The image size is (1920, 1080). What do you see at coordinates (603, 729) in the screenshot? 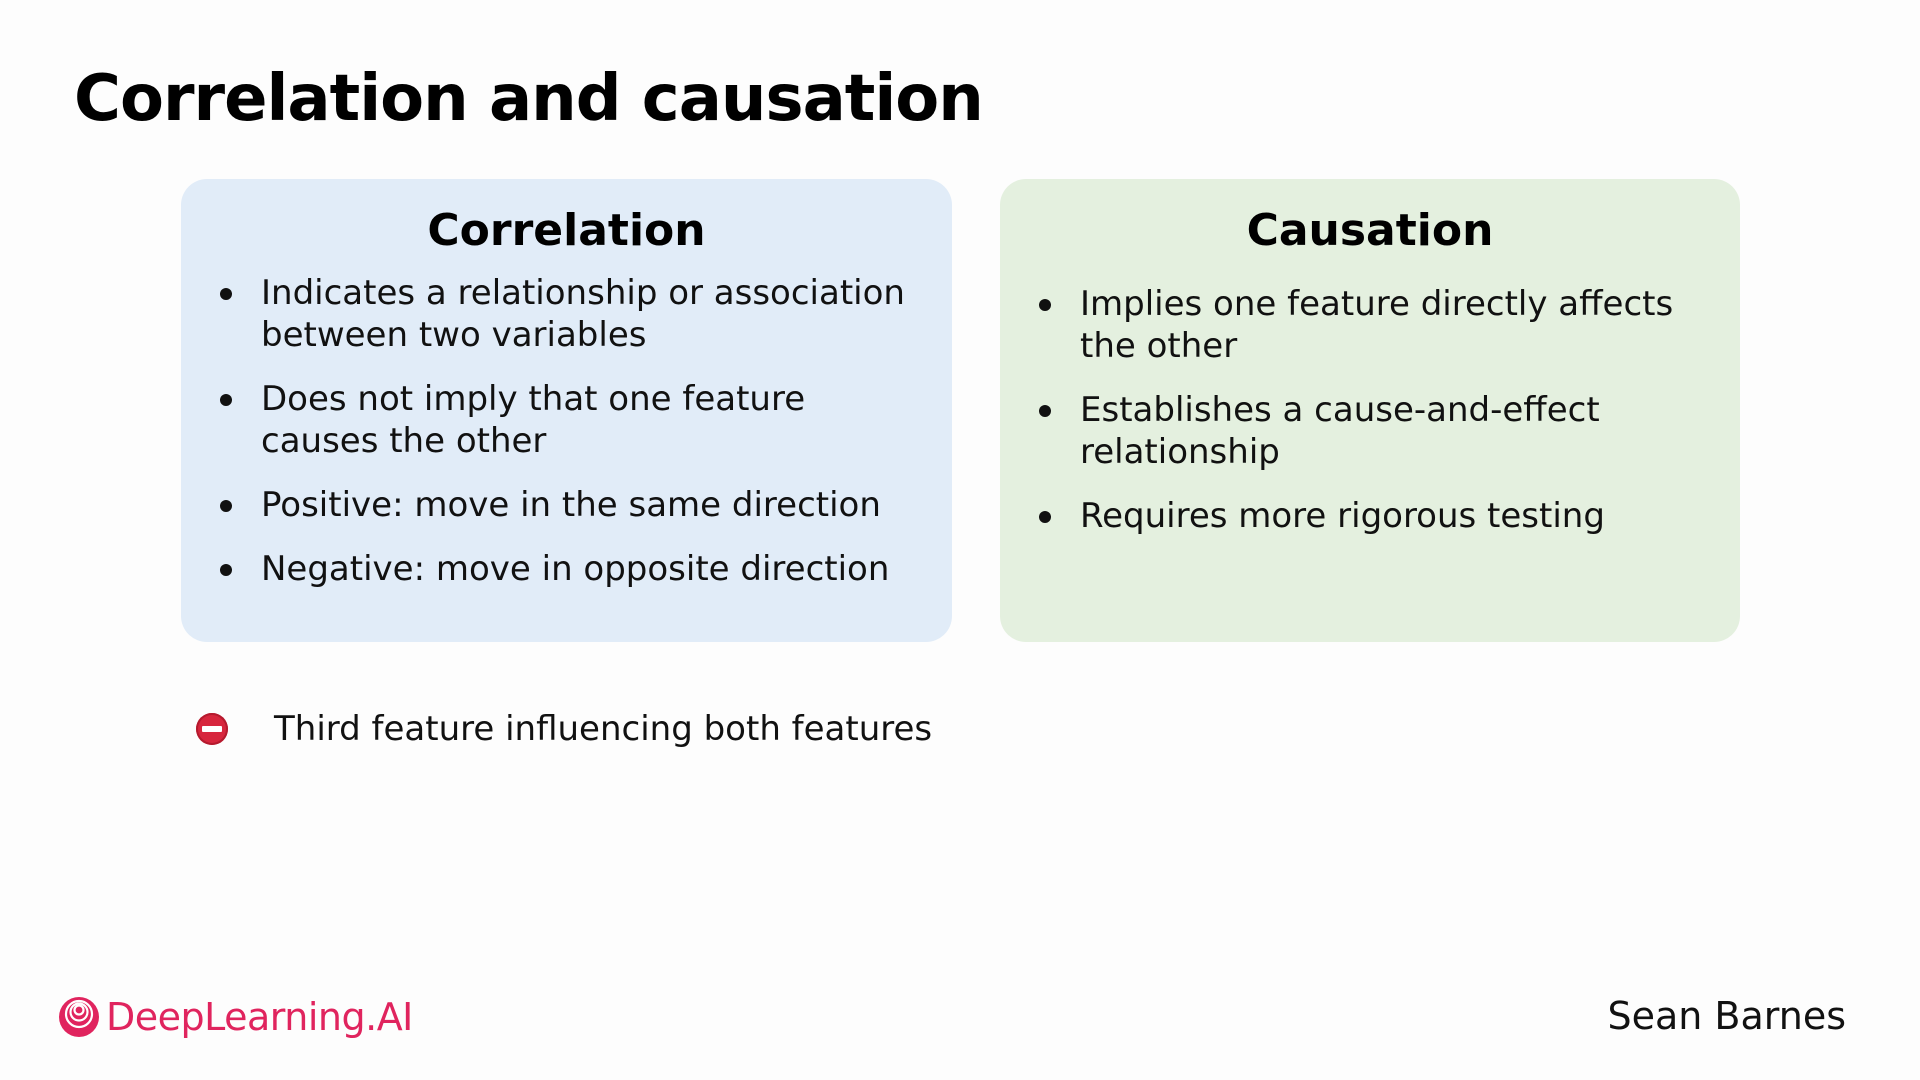
I see `note-text: Third feature influencing both features` at bounding box center [603, 729].